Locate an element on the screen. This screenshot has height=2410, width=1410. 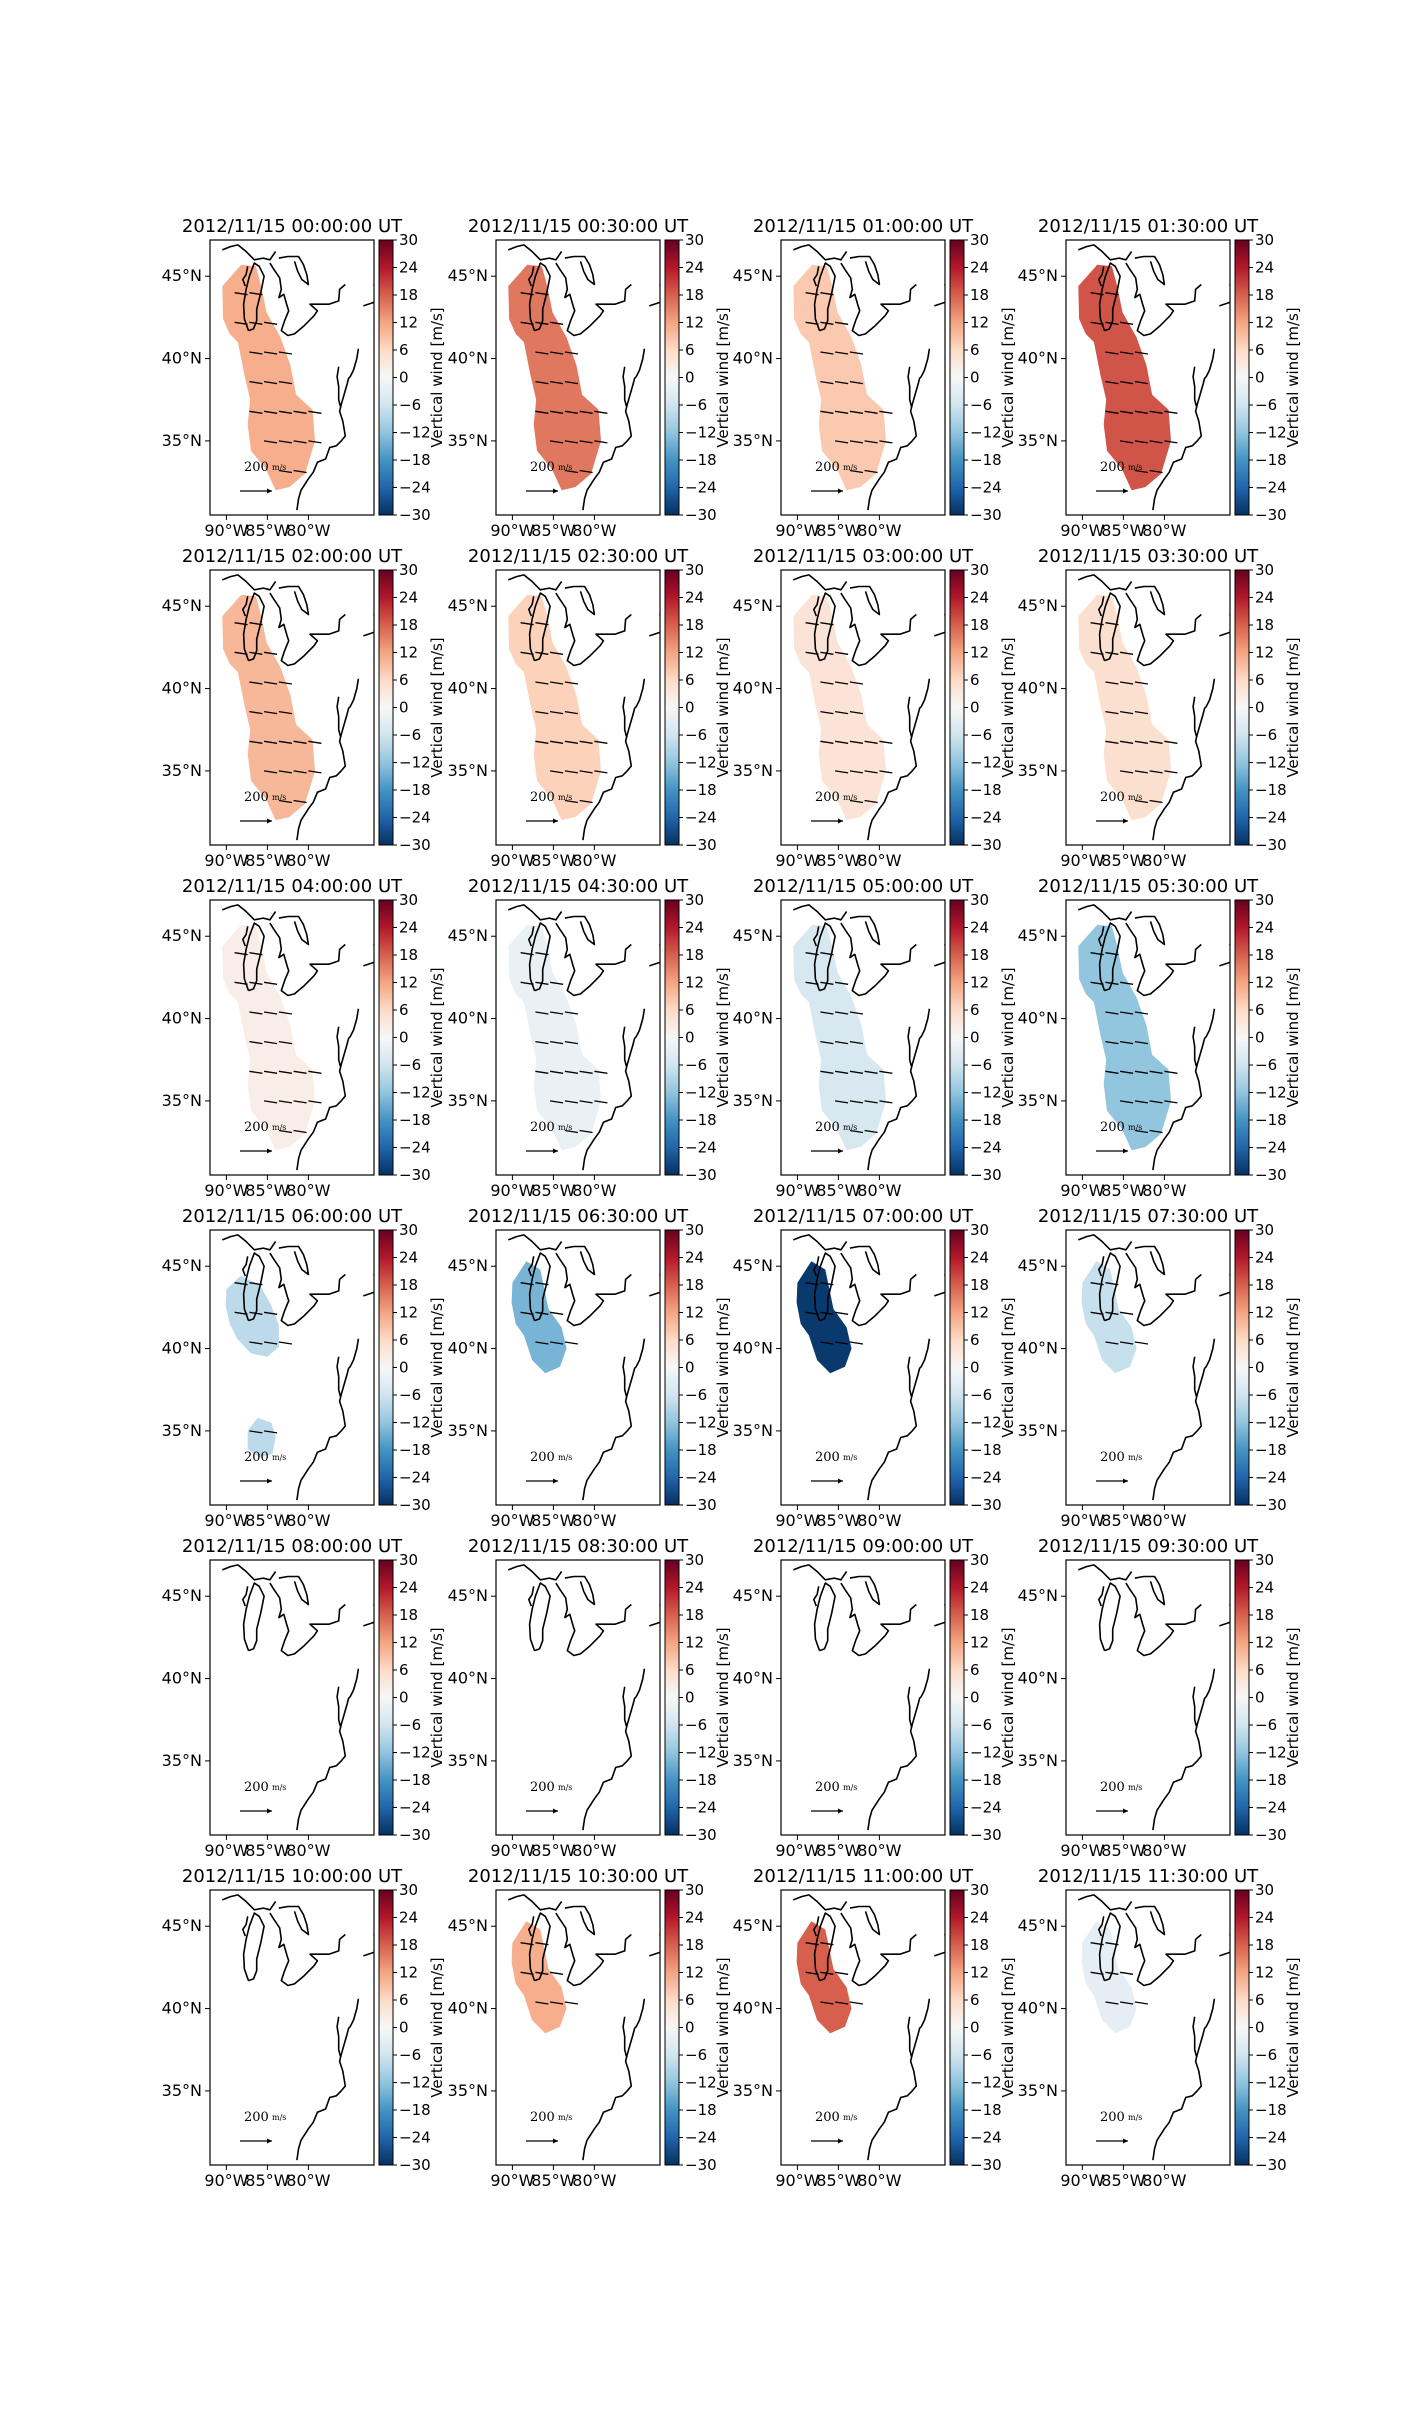
y-tick-label: 35°N is located at coordinates (1038, 2090).